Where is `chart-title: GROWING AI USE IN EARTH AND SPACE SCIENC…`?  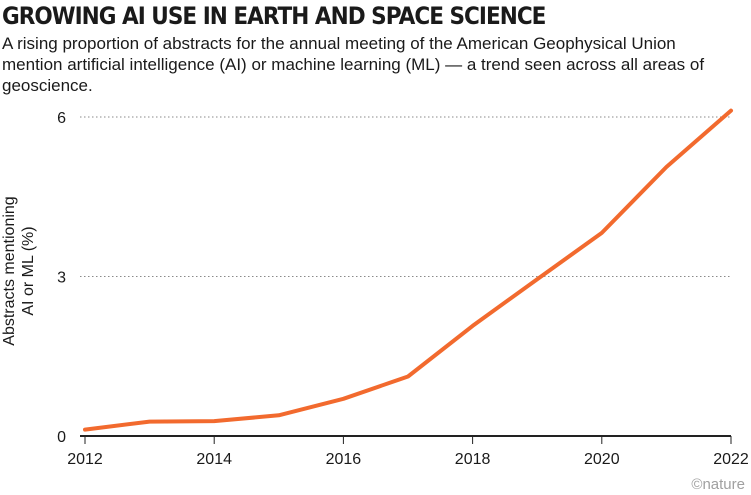
chart-title: GROWING AI USE IN EARTH AND SPACE SCIENC… is located at coordinates (274, 16).